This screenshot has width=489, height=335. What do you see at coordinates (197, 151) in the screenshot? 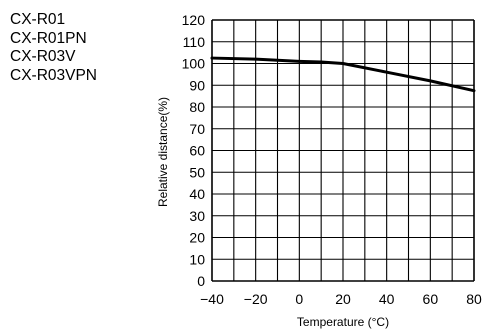
I see `y-tick-label: 60` at bounding box center [197, 151].